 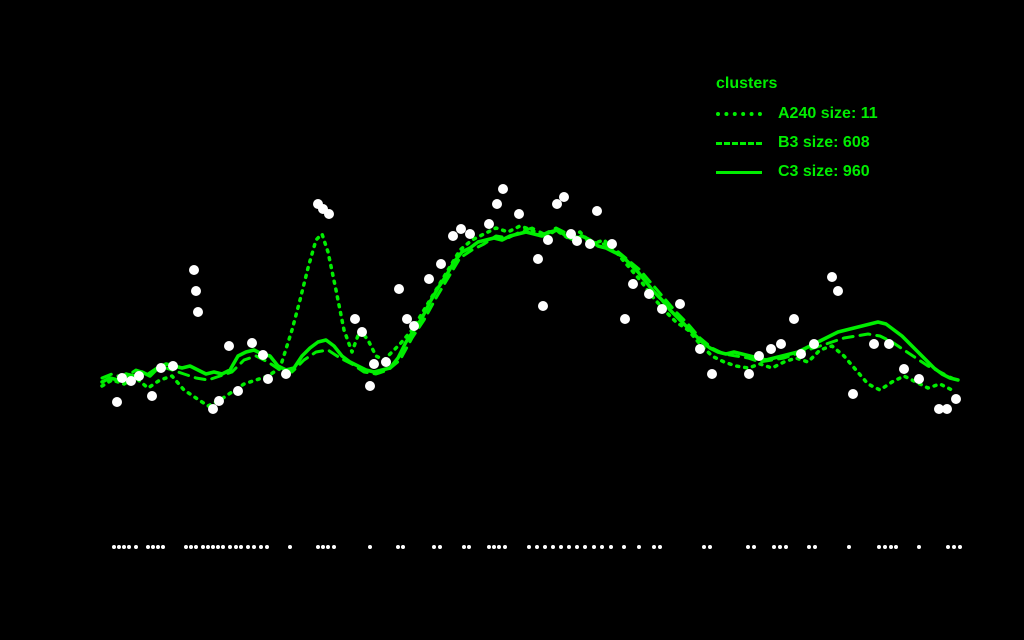 What do you see at coordinates (824, 142) in the screenshot?
I see `legend-item-label: B3 size: 608` at bounding box center [824, 142].